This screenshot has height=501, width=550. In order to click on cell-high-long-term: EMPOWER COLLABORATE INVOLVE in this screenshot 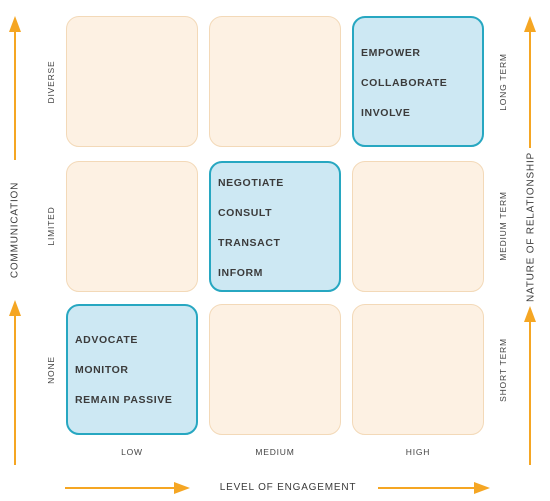, I will do `click(418, 81)`.